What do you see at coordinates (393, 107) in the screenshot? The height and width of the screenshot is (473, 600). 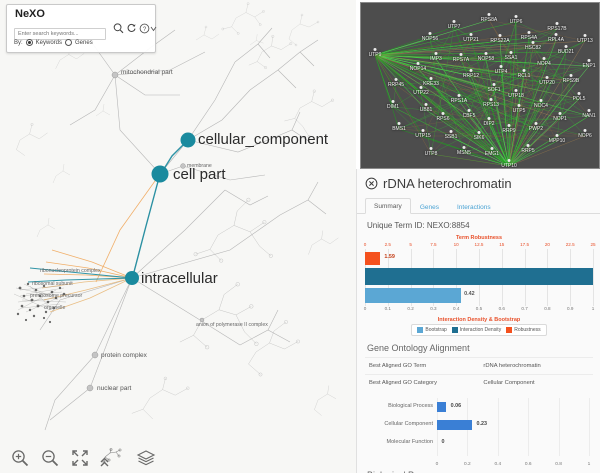 I see `gene-label: DIM1` at bounding box center [393, 107].